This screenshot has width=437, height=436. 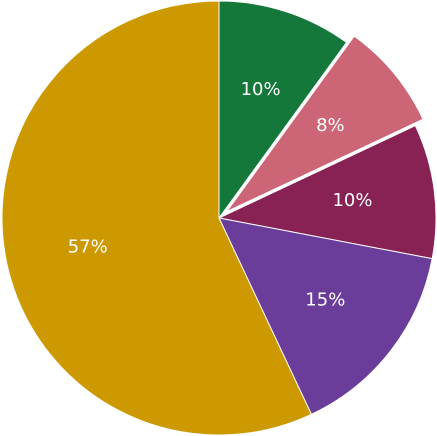 I want to click on slice-label-1: 10%, so click(x=261, y=89).